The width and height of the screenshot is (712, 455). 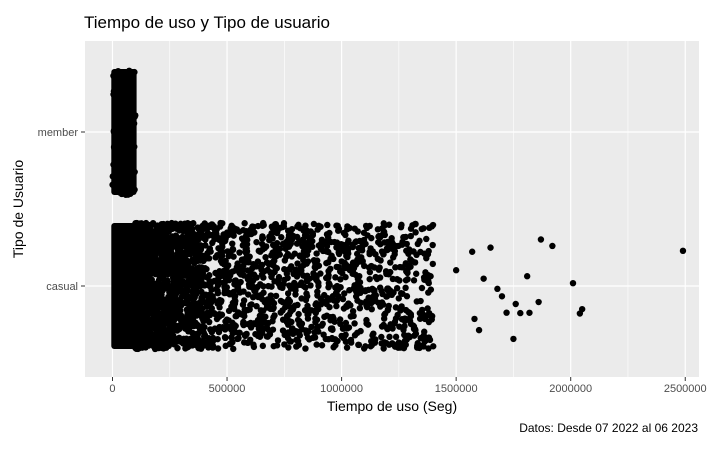 I want to click on x-tick-label: 0, so click(x=112, y=389).